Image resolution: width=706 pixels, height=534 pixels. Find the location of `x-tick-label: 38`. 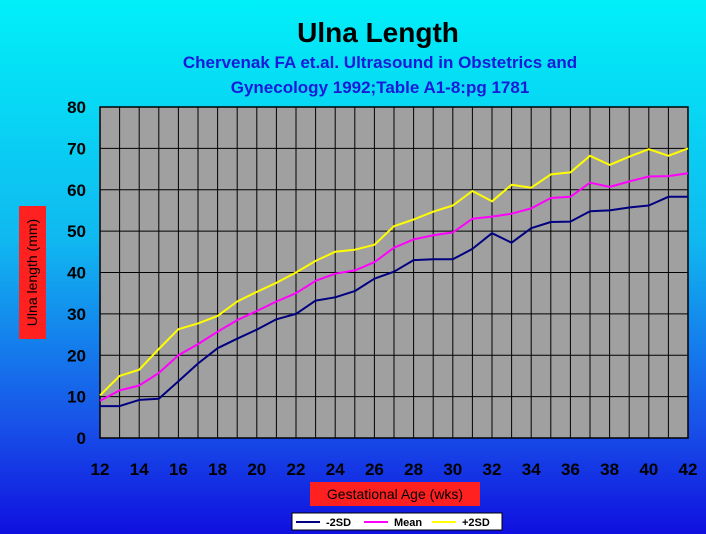

x-tick-label: 38 is located at coordinates (609, 469).